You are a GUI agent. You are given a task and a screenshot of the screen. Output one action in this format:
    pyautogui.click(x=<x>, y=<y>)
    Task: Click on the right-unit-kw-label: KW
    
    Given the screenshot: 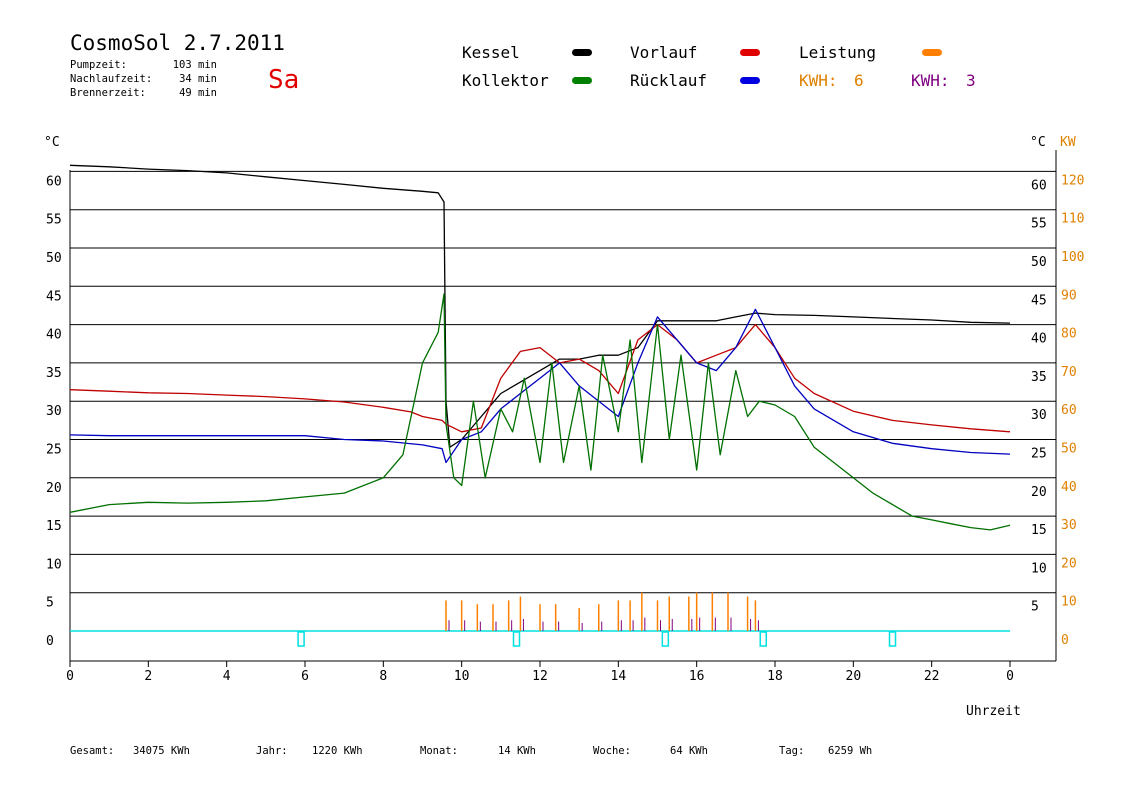 What is the action you would take?
    pyautogui.click(x=1068, y=142)
    